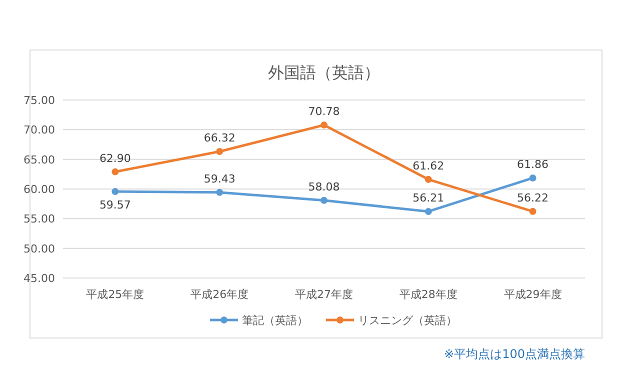 Image resolution: width=640 pixels, height=389 pixels. Describe the element at coordinates (275, 320) in the screenshot. I see `legend-label: 筆記（英語）` at that location.